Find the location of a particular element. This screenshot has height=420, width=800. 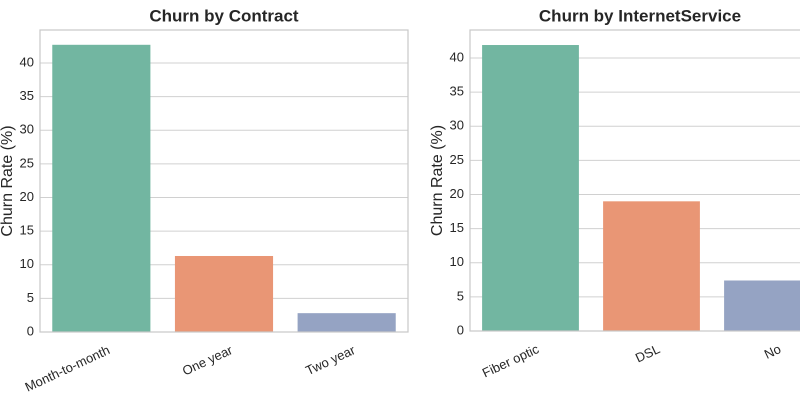

x-tick-label: Fiber optic is located at coordinates (511, 360).